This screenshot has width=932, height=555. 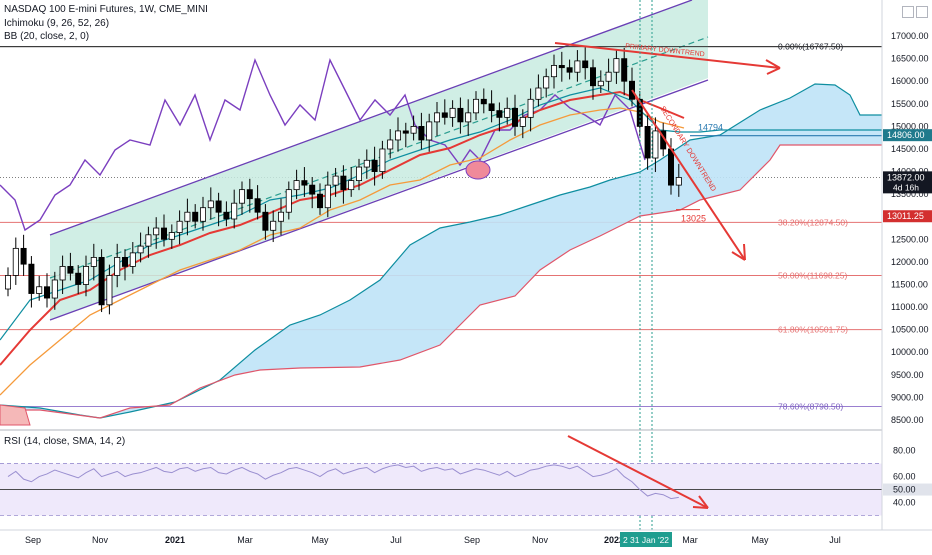 I want to click on price-scale-settings-icon, so click(x=908, y=12).